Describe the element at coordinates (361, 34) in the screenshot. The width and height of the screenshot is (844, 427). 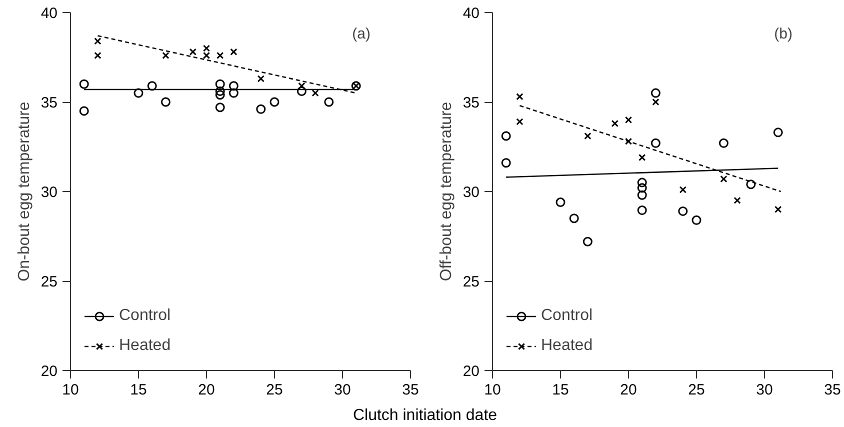
I see `annotation: (a)` at that location.